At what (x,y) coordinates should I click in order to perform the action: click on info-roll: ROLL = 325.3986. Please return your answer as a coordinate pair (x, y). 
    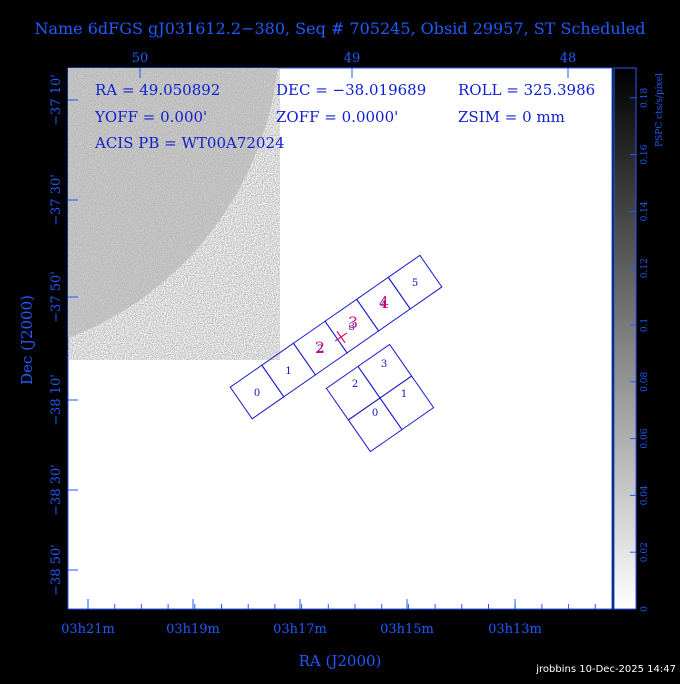
    Looking at the image, I should click on (526, 90).